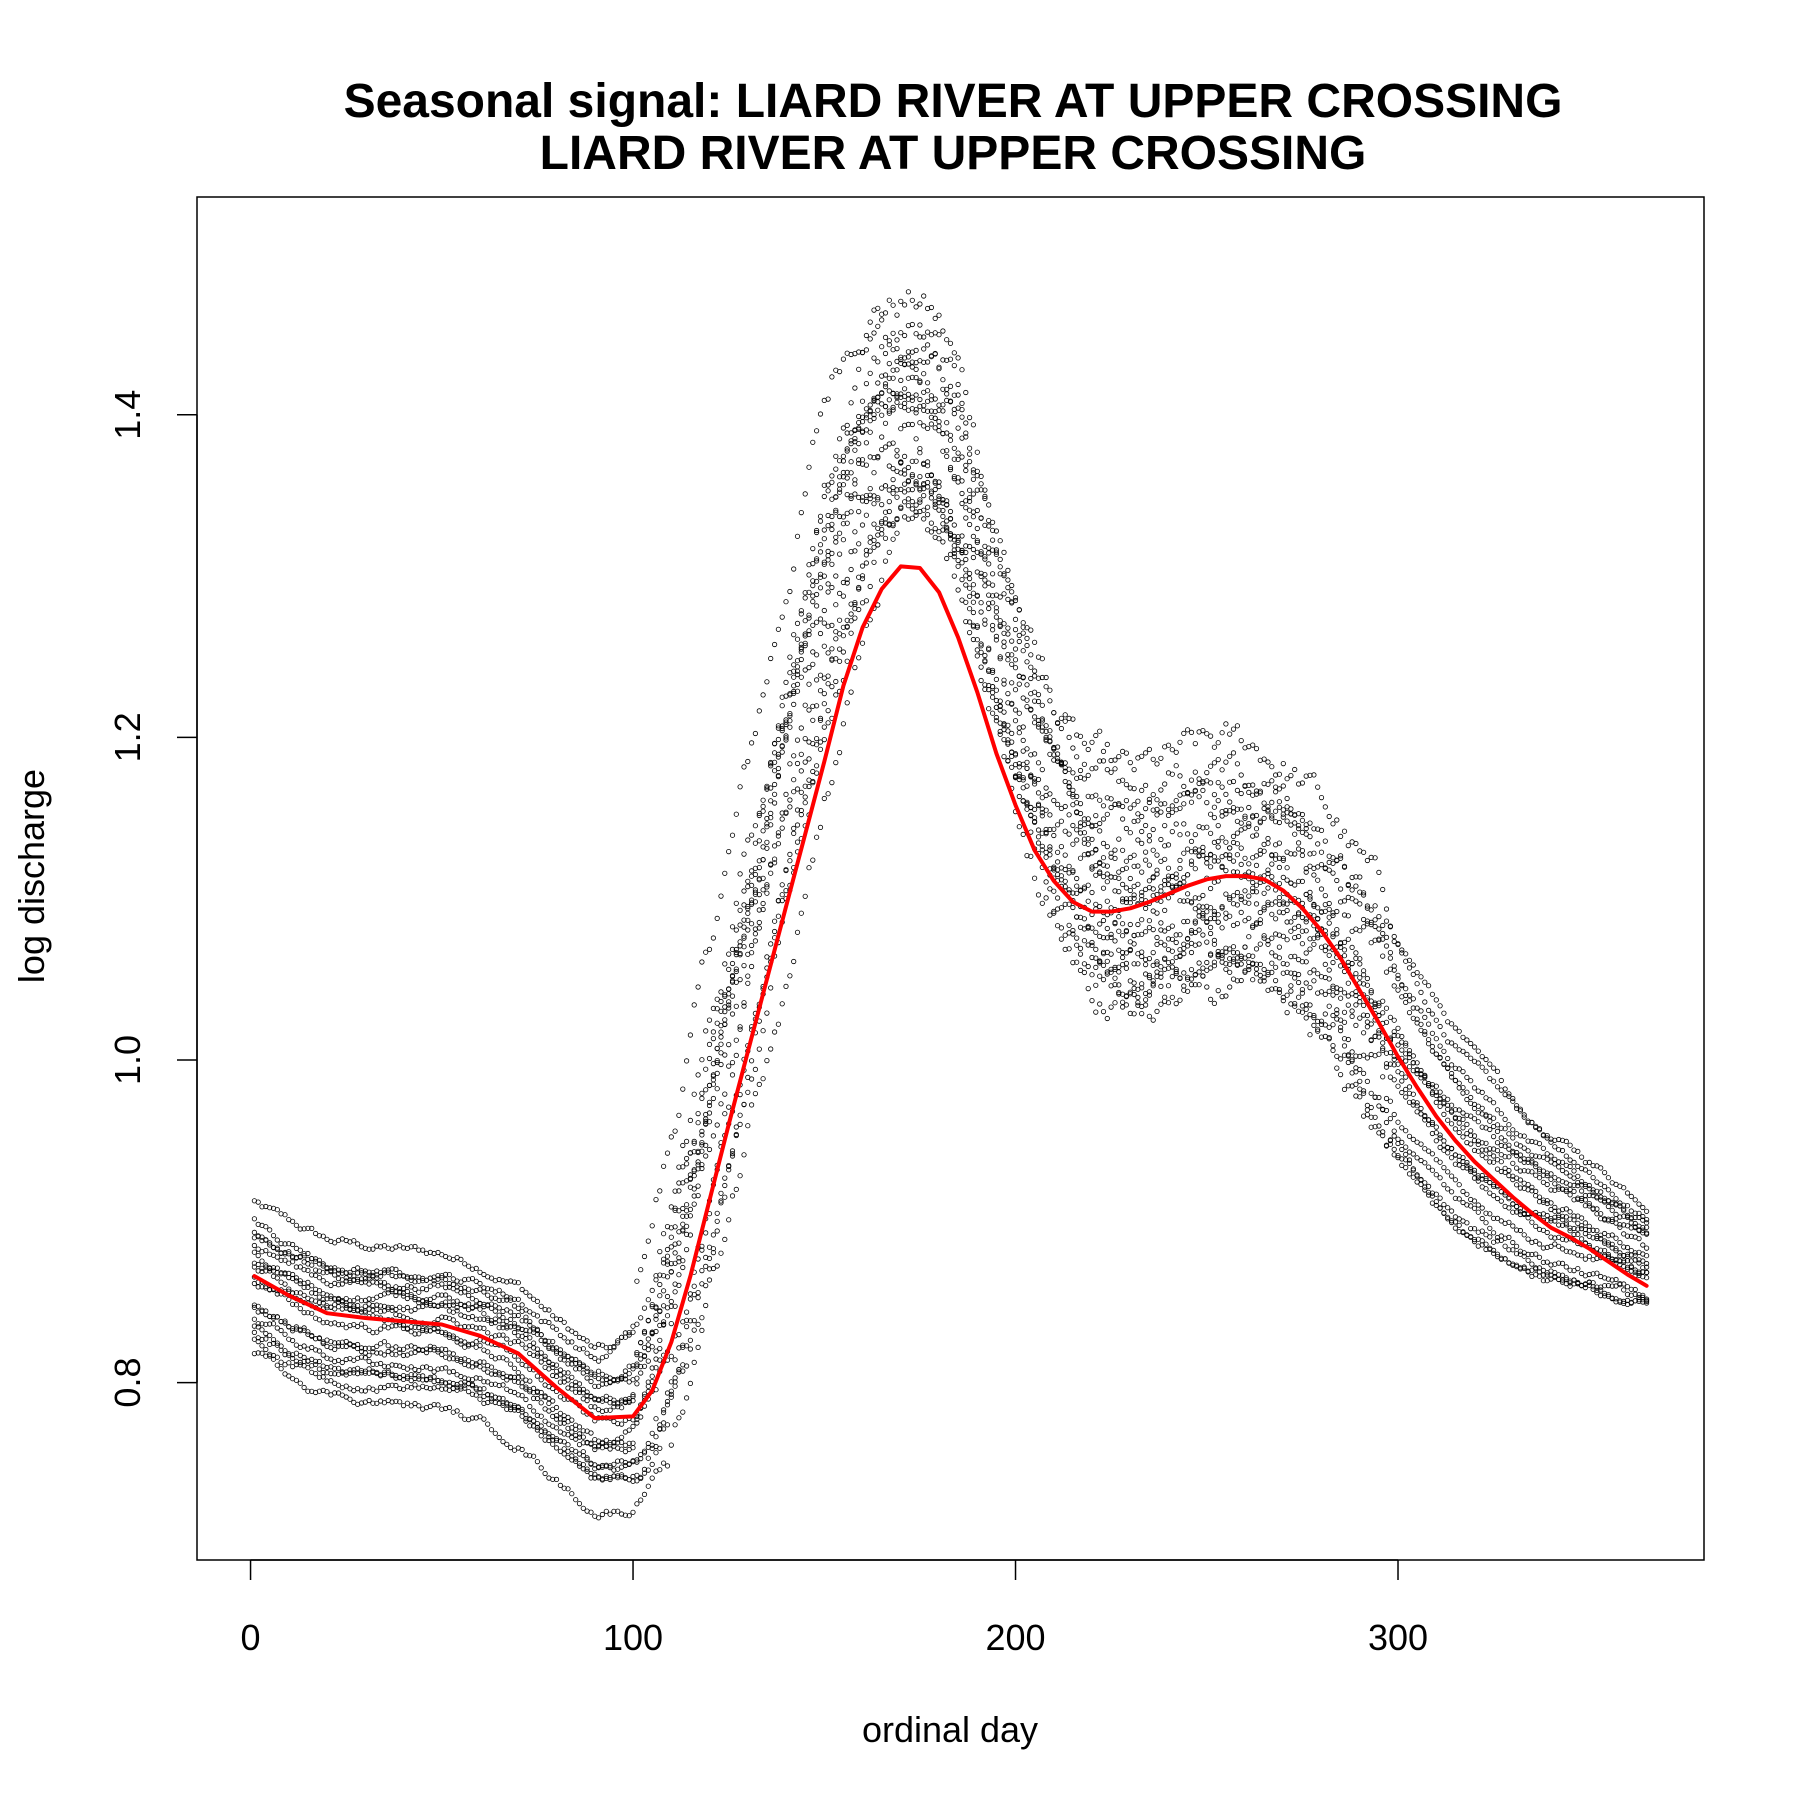  Describe the element at coordinates (127, 1060) in the screenshot. I see `y-tick-label: 1.0` at that location.